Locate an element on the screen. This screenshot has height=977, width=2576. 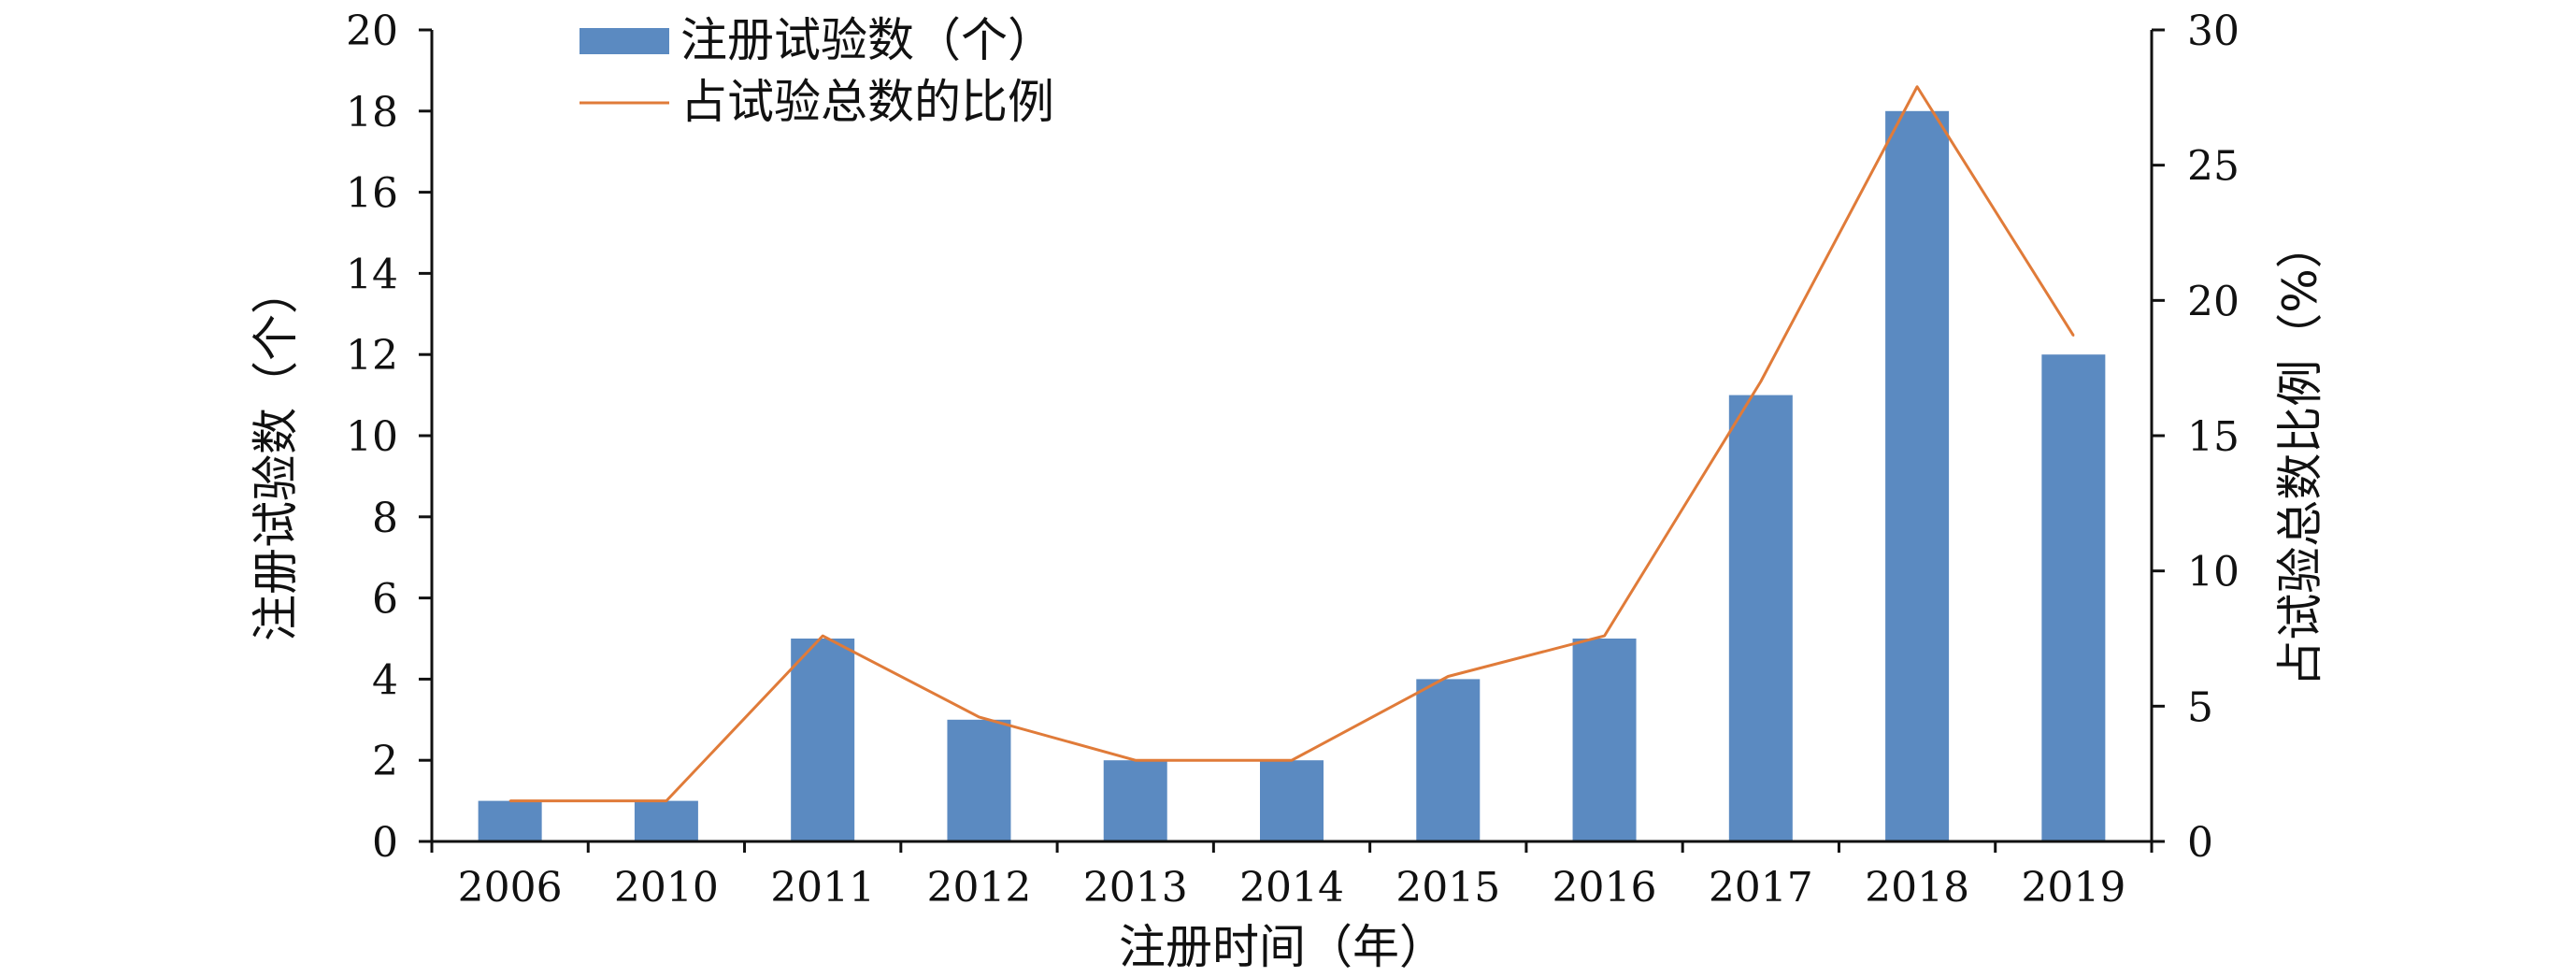
x-tick-label-2018: 2018 is located at coordinates (1917, 888).